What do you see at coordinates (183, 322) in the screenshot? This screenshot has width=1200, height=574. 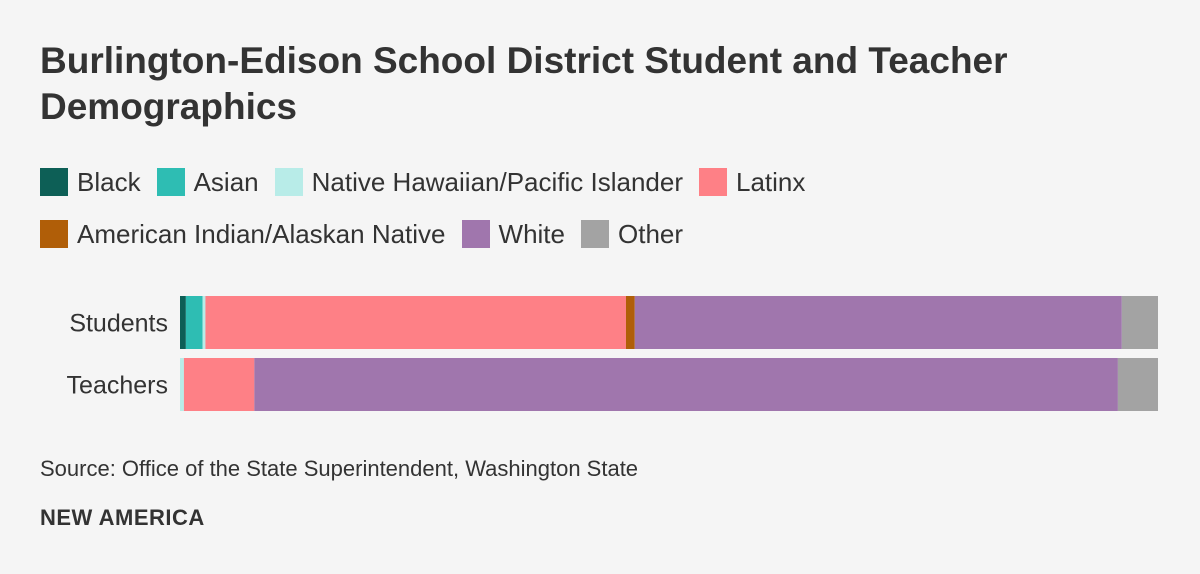 I see `bar-segment-students-black` at bounding box center [183, 322].